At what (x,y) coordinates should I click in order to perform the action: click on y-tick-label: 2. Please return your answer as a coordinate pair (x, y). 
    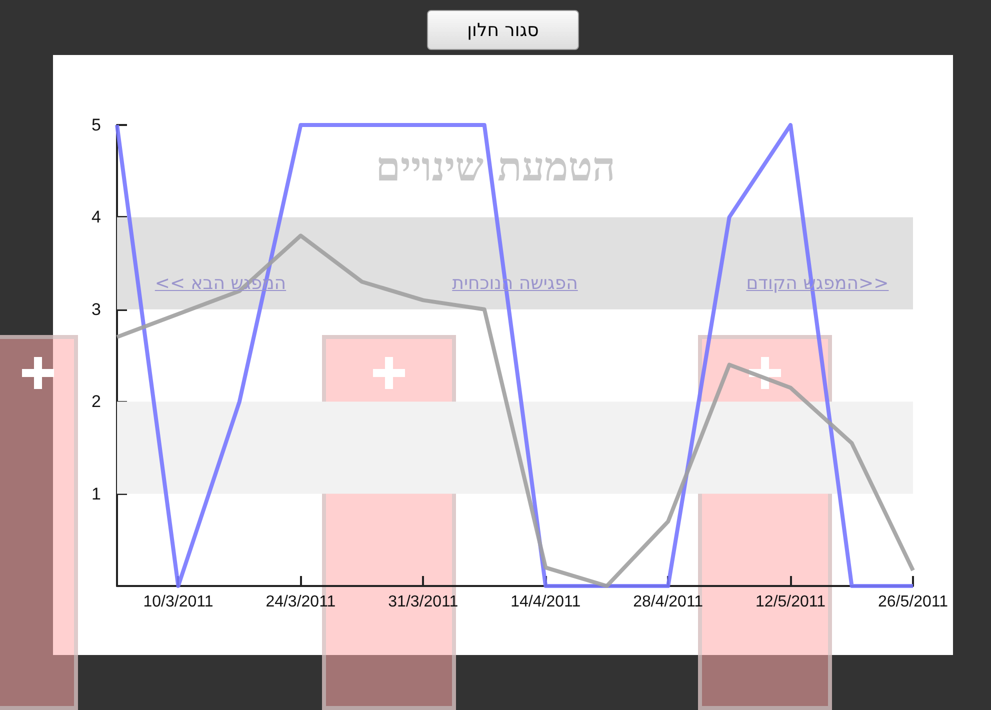
    Looking at the image, I should click on (96, 402).